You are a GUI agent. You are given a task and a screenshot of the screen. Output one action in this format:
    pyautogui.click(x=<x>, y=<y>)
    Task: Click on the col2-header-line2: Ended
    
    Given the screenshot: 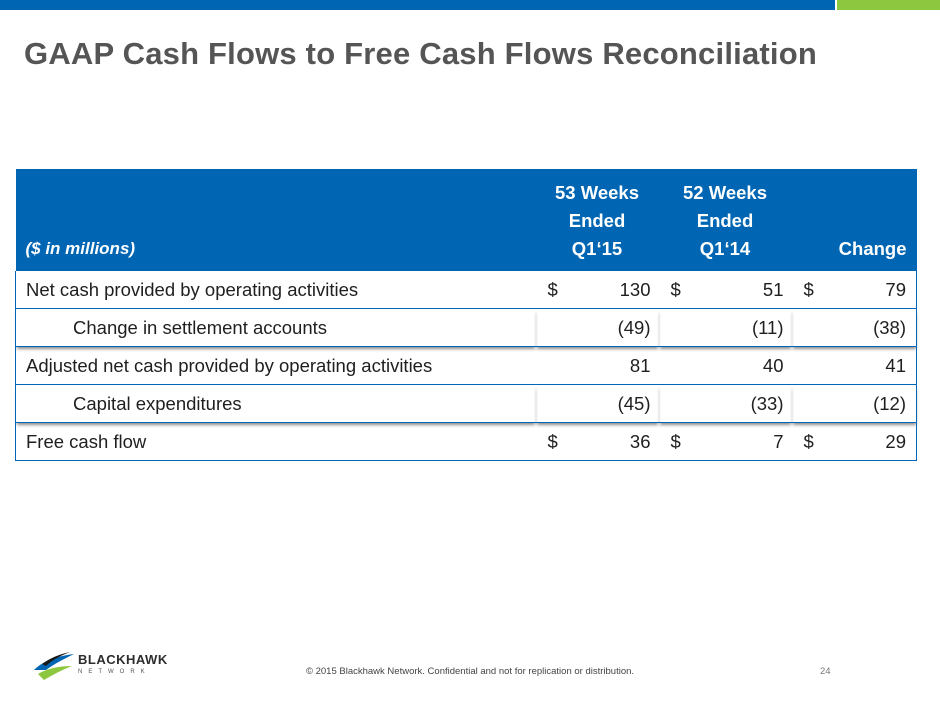 What is the action you would take?
    pyautogui.click(x=725, y=220)
    